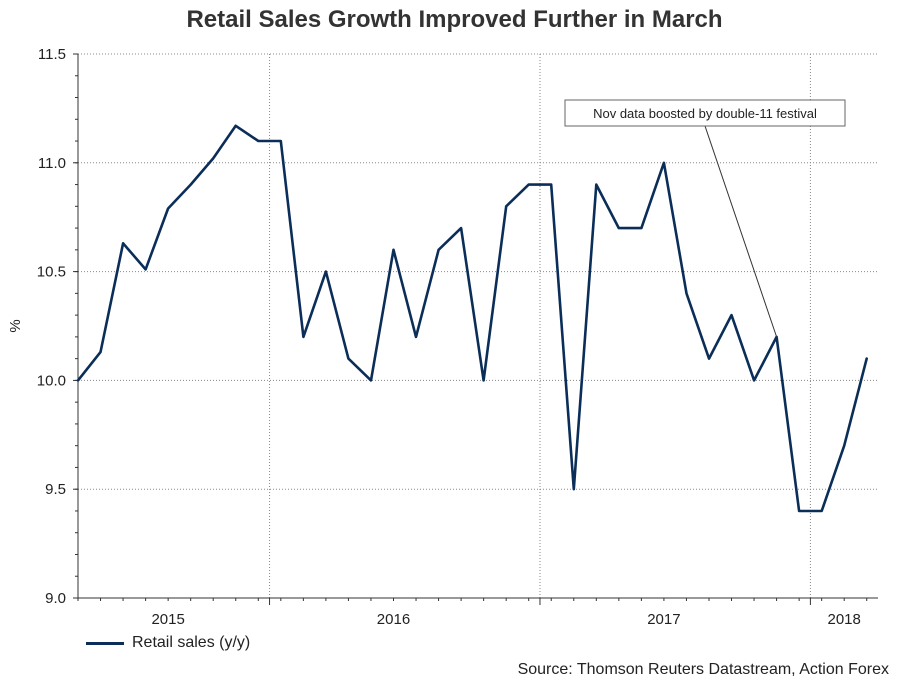  I want to click on y-tick-label: 11.0, so click(52, 163).